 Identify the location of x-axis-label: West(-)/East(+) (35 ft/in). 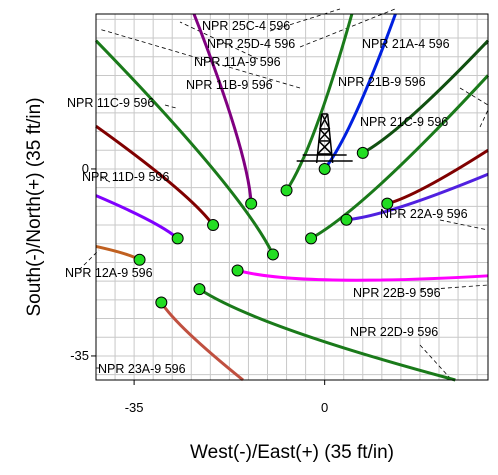
(292, 452).